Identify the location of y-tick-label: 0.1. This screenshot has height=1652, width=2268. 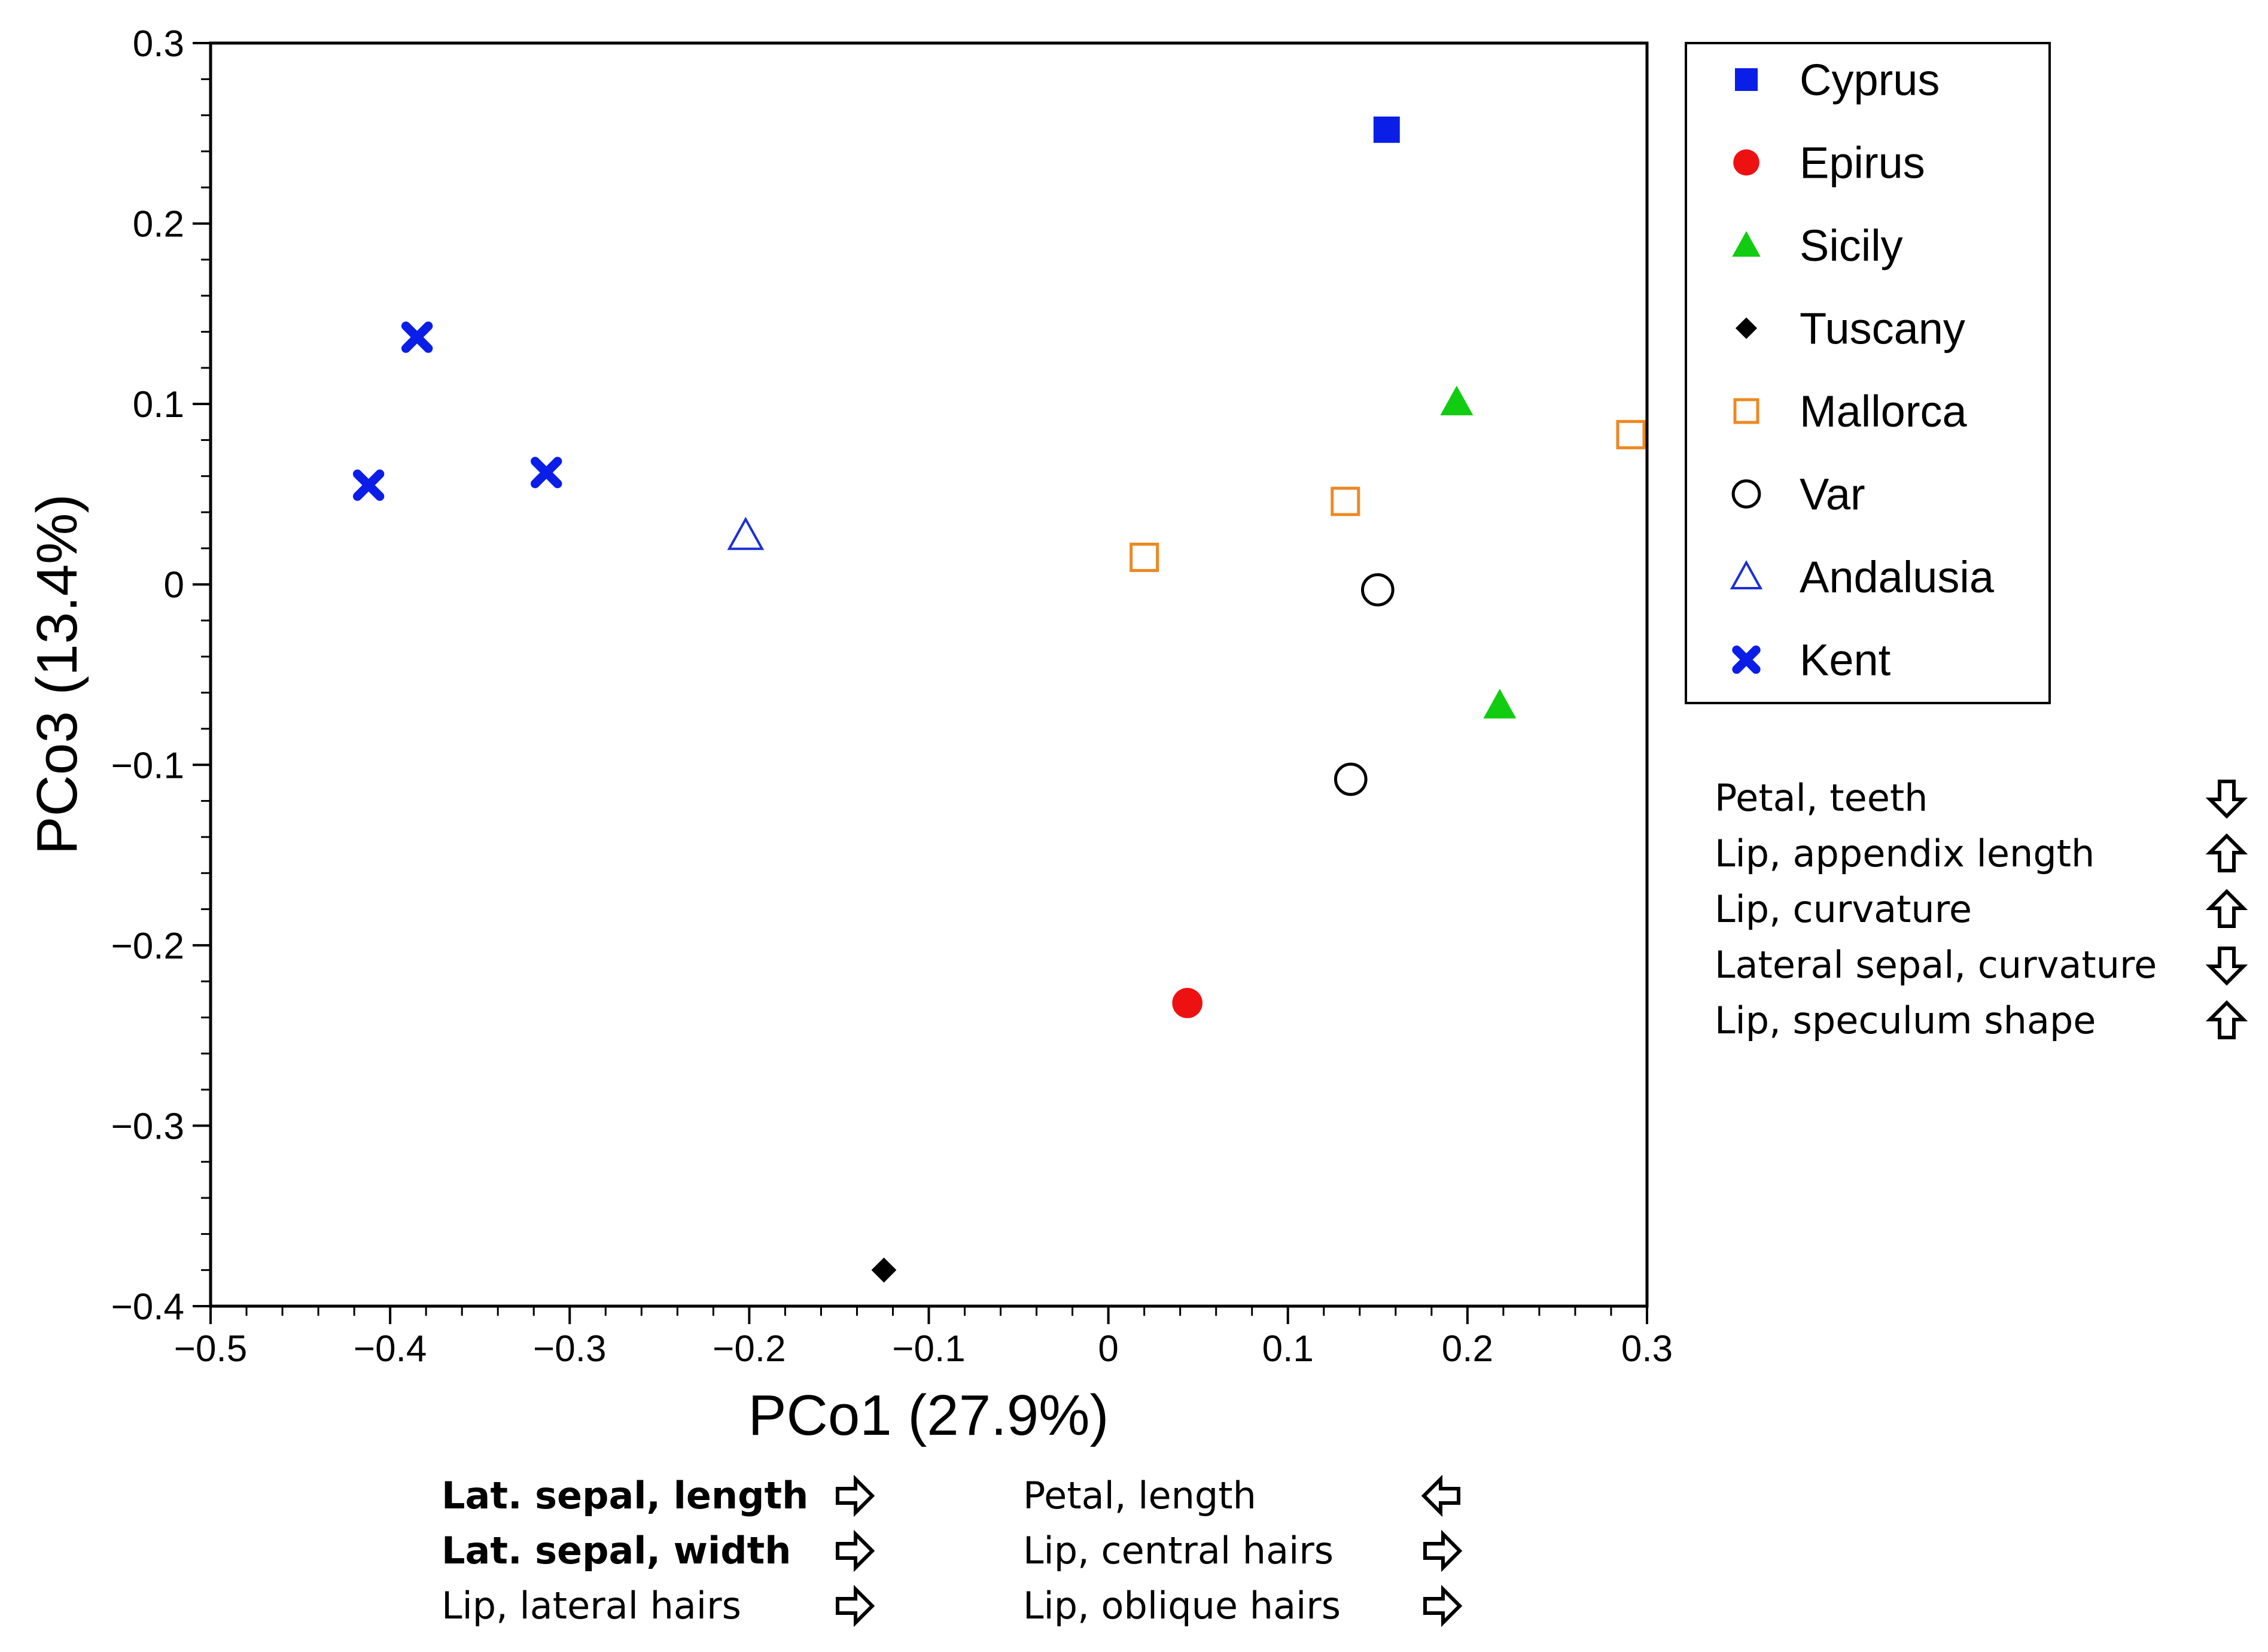
(158, 404).